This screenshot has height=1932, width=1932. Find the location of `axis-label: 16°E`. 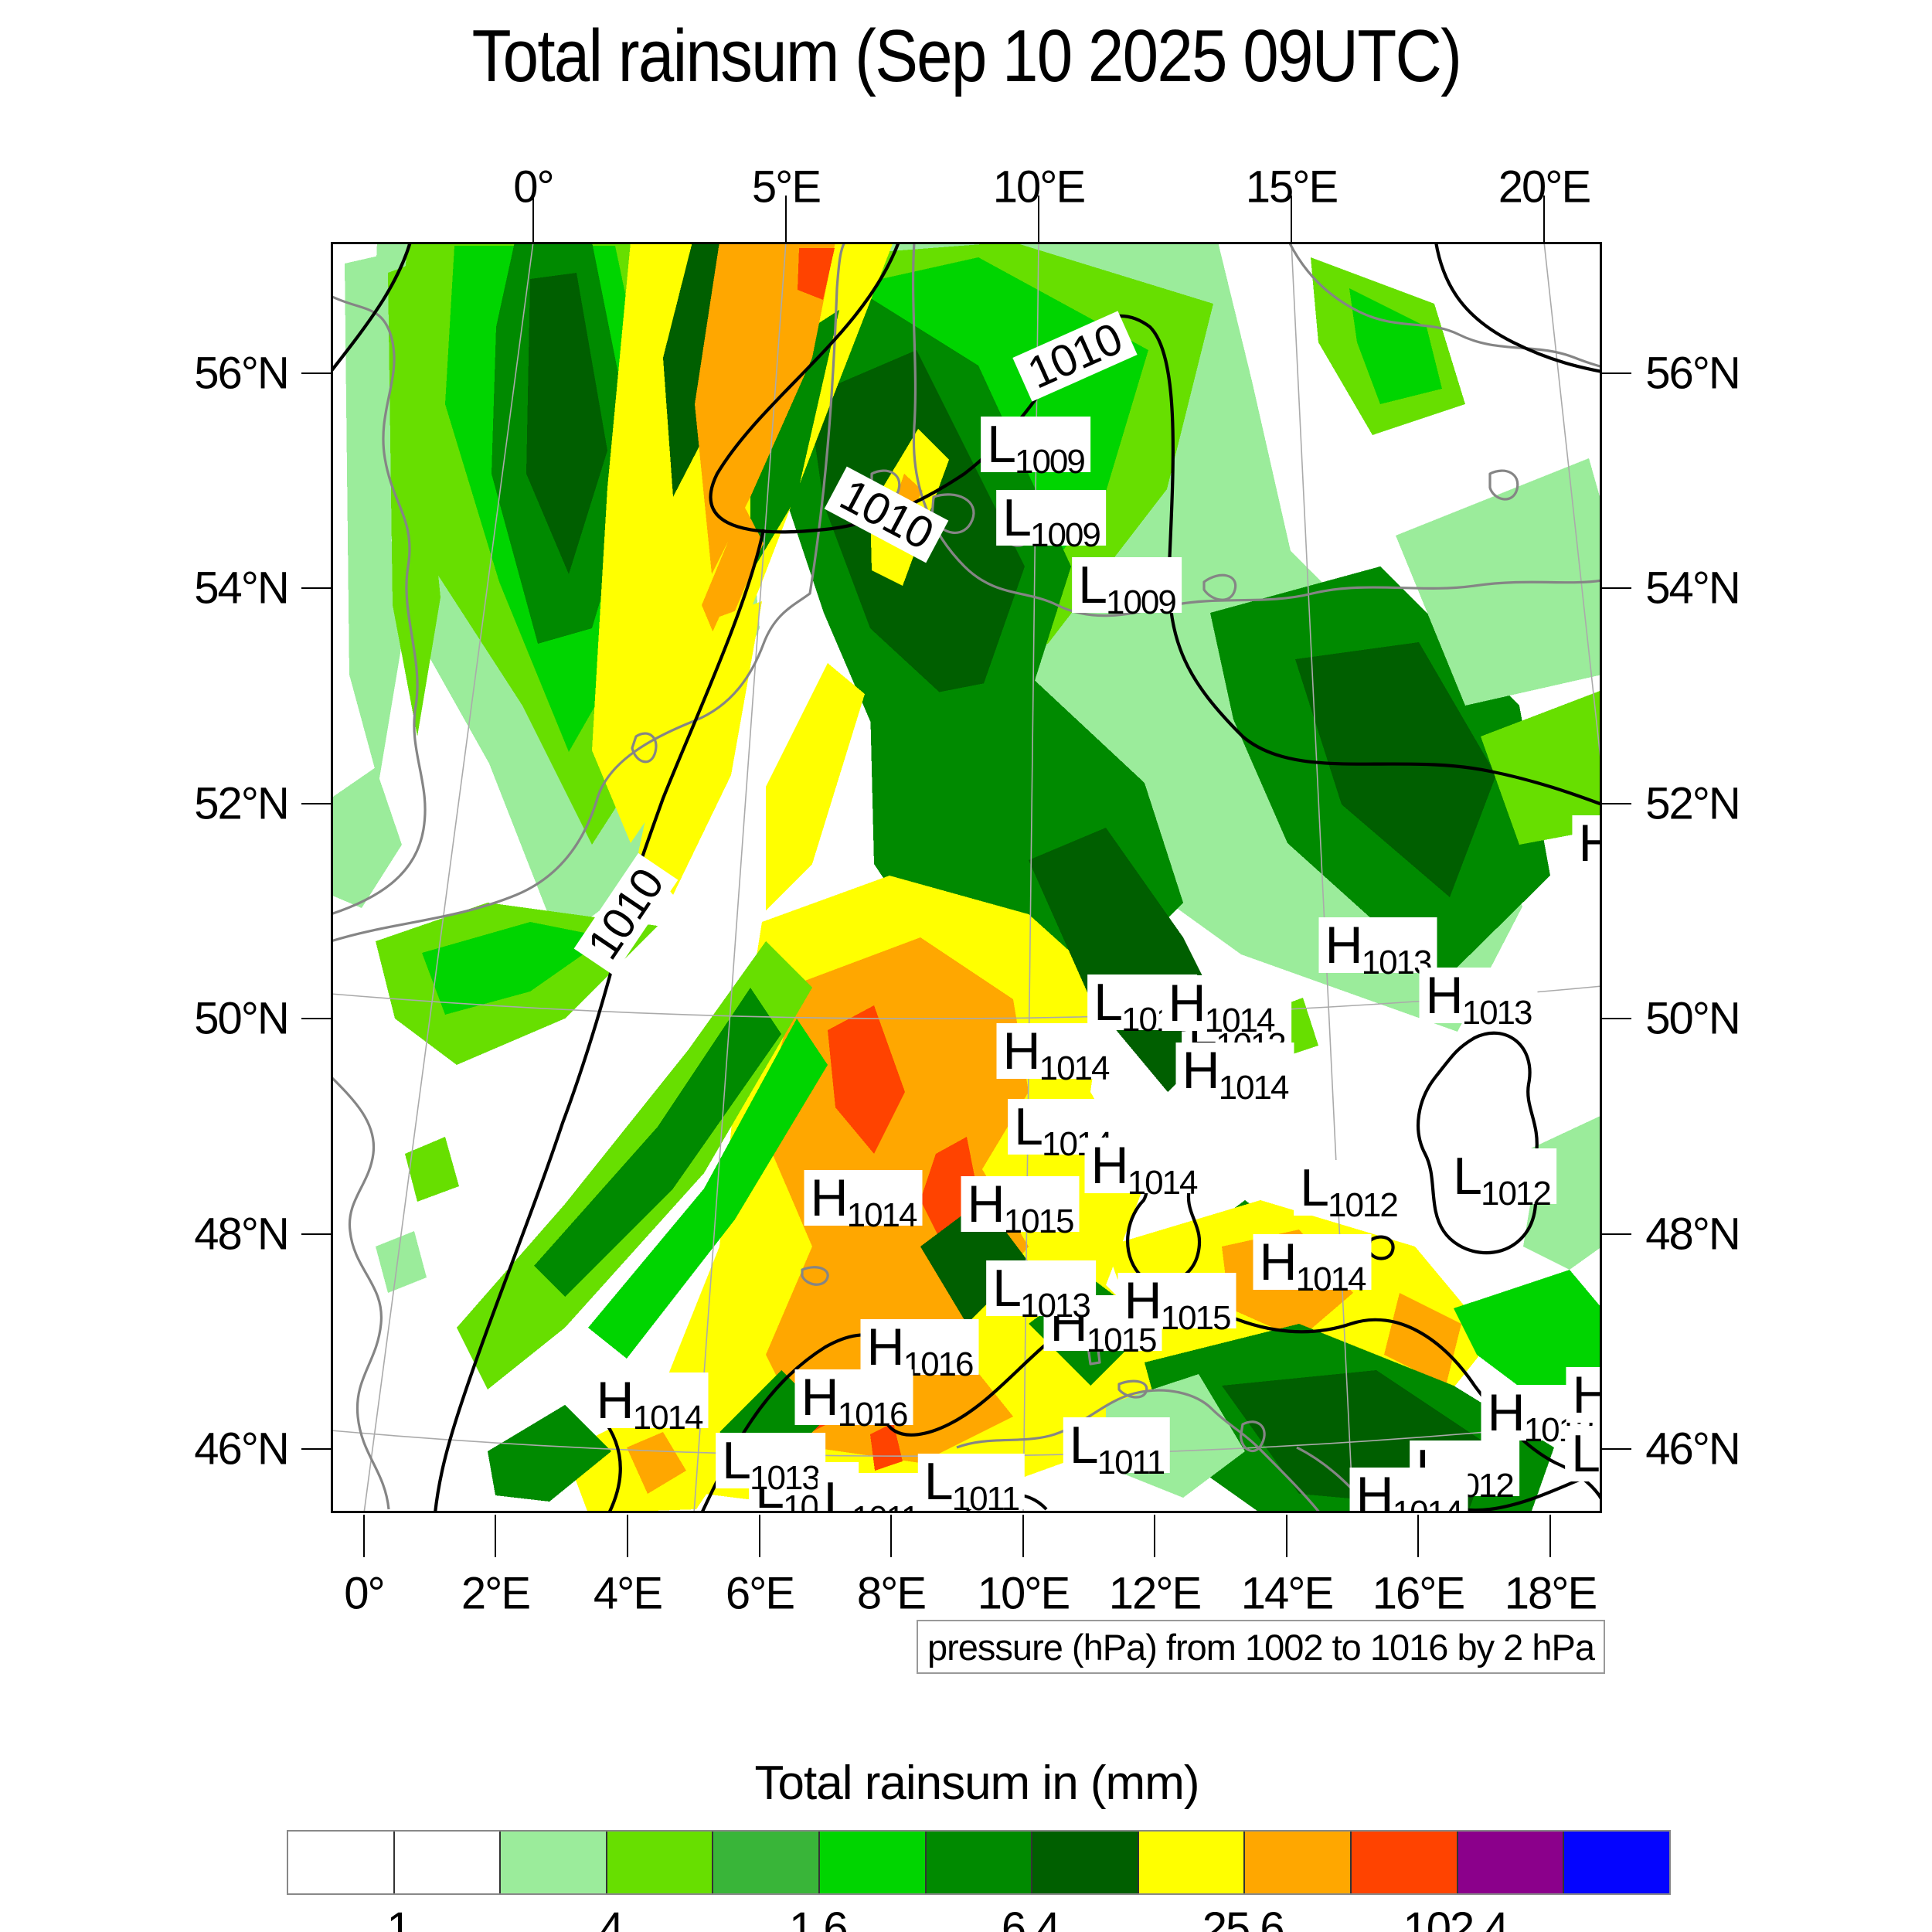

axis-label: 16°E is located at coordinates (1419, 1594).